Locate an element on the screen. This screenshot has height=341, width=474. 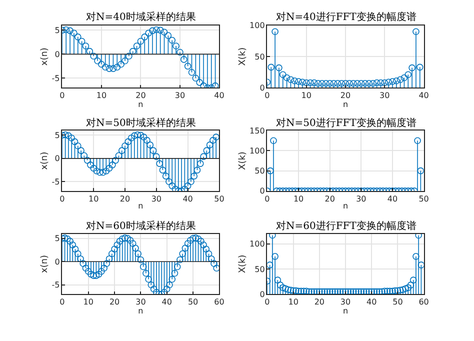
chart-title: 对N=40进行FFT变换的幅度谱 is located at coordinates (346, 17).